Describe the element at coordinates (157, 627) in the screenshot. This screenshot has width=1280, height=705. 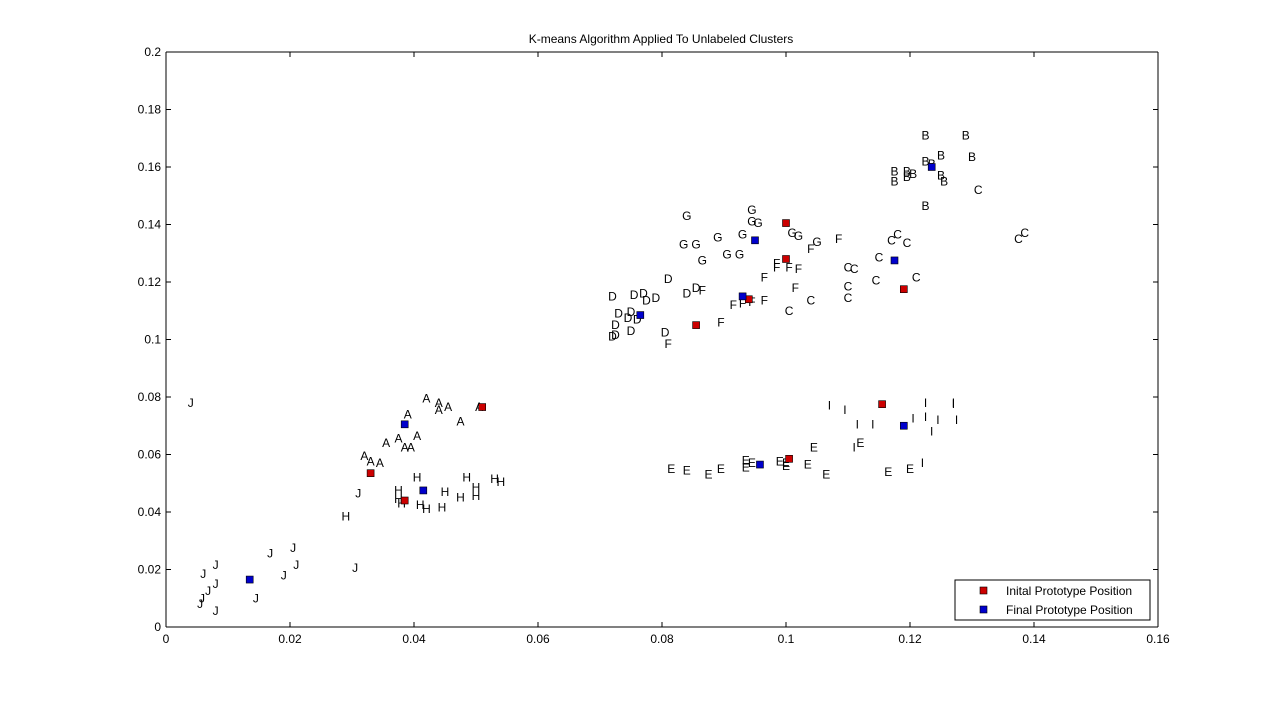
I see `y-tick-label: 0` at that location.